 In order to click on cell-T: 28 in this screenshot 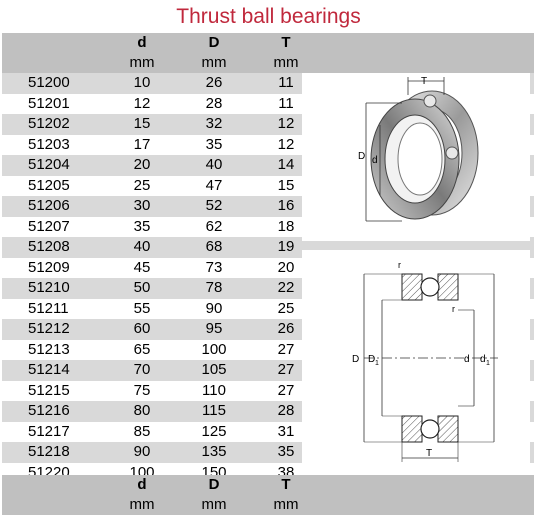, I will do `click(286, 410)`.